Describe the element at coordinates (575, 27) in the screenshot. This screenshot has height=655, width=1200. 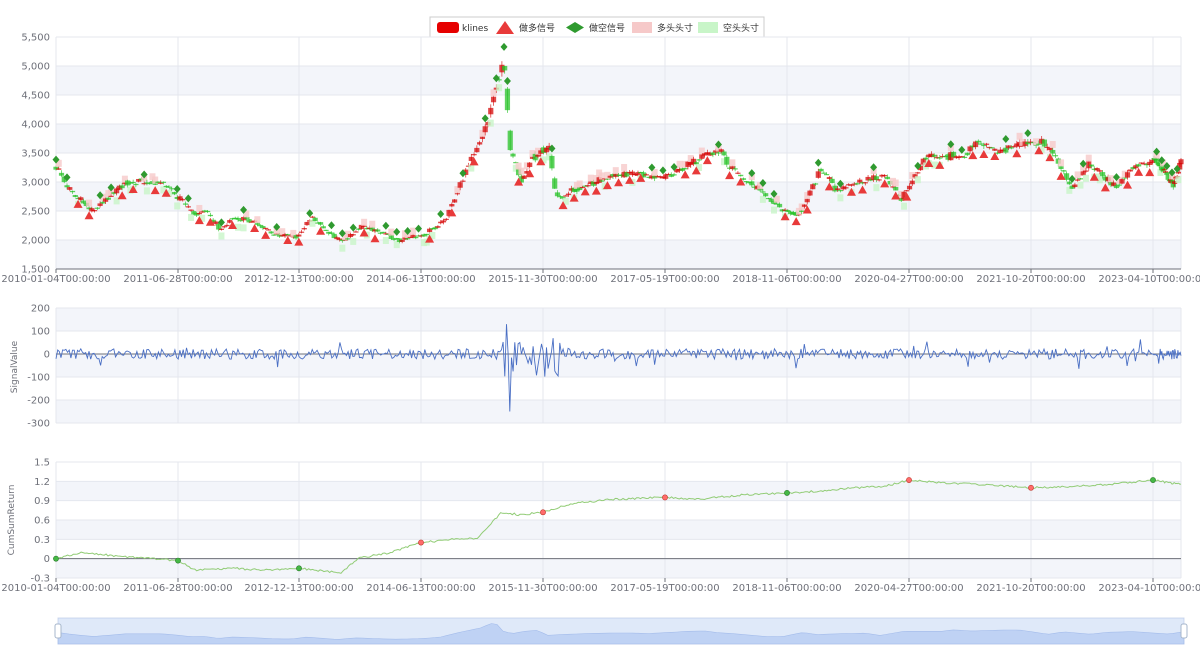
I see `legend-swatch` at that location.